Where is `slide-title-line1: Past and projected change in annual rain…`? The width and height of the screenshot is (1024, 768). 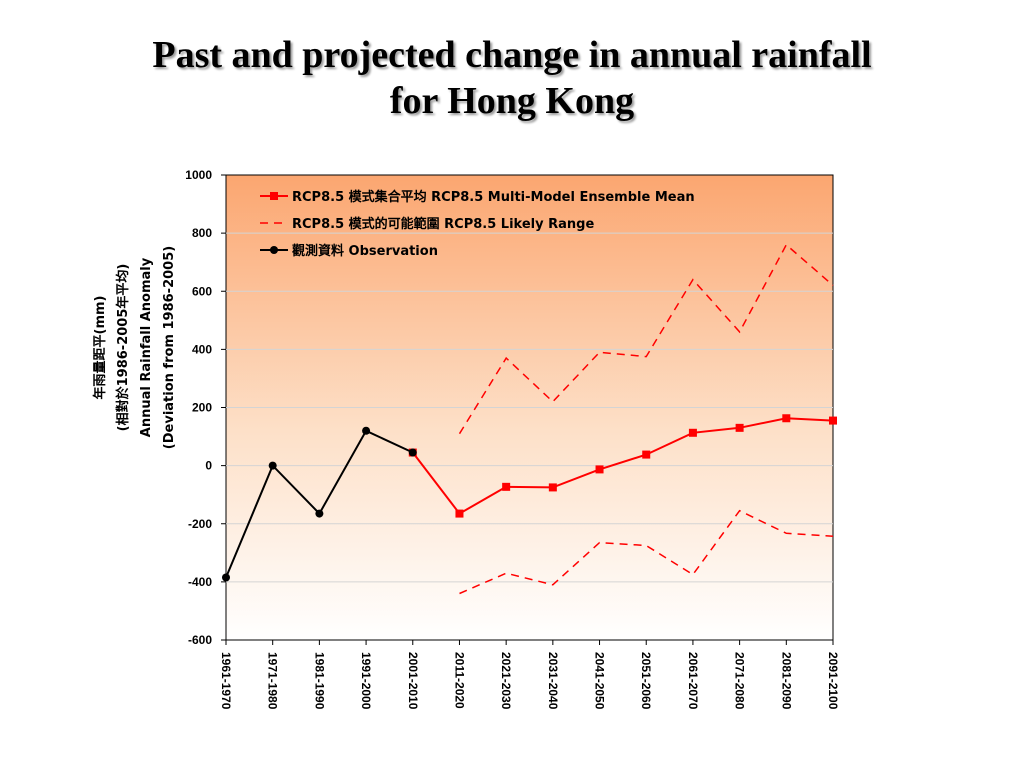
slide-title-line1: Past and projected change in annual rain… is located at coordinates (512, 55).